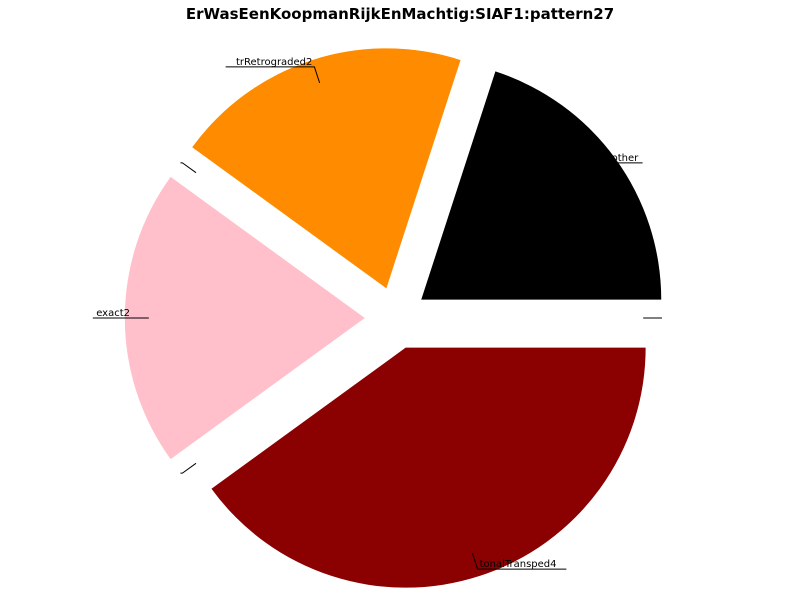 This screenshot has width=800, height=600. Describe the element at coordinates (274, 62) in the screenshot. I see `slice-label-trretrograded2: trRetrograded2` at that location.